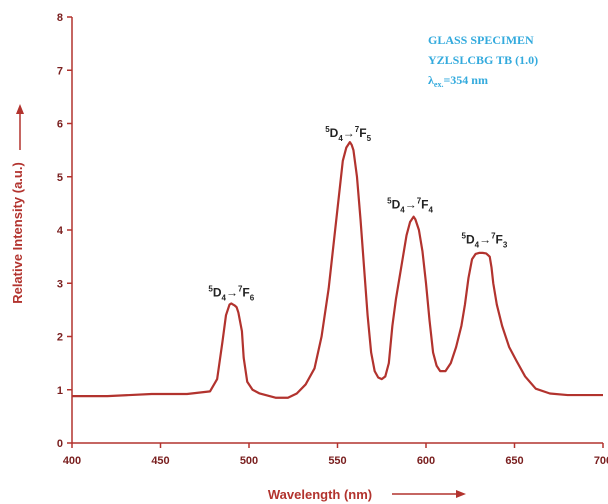 This screenshot has height=504, width=608. I want to click on y-tick-label: 2, so click(60, 338).